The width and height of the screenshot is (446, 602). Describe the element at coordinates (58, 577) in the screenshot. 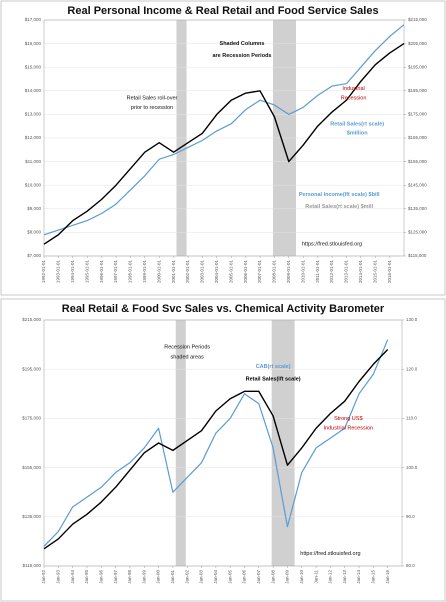

I see `x-tick-label: Jan-93` at that location.